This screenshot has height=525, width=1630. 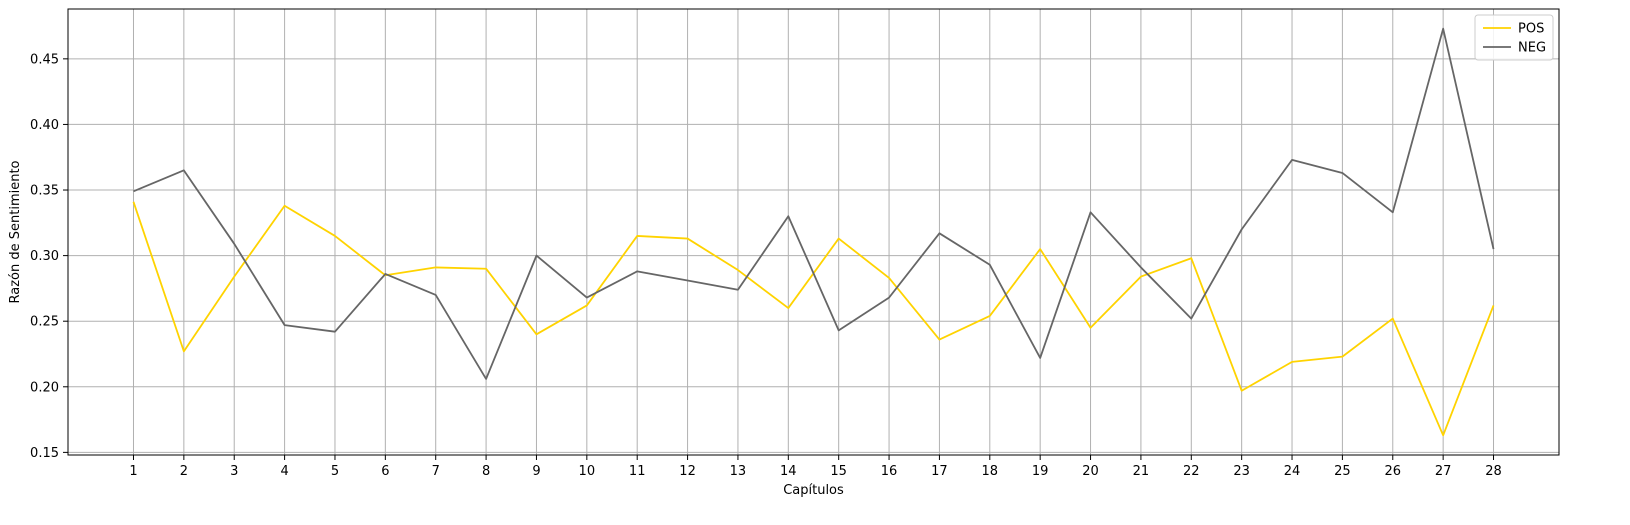 I want to click on x-tick-label: 3, so click(x=234, y=471).